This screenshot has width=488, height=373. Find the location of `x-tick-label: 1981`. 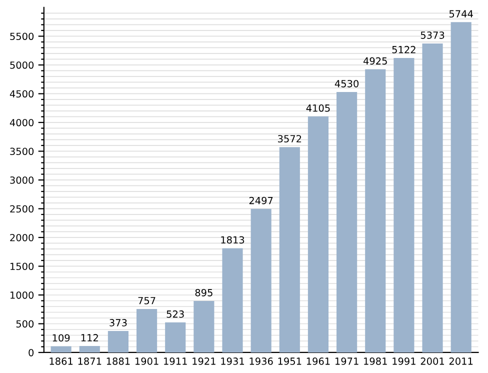

x-tick-label: 1981 is located at coordinates (375, 361).